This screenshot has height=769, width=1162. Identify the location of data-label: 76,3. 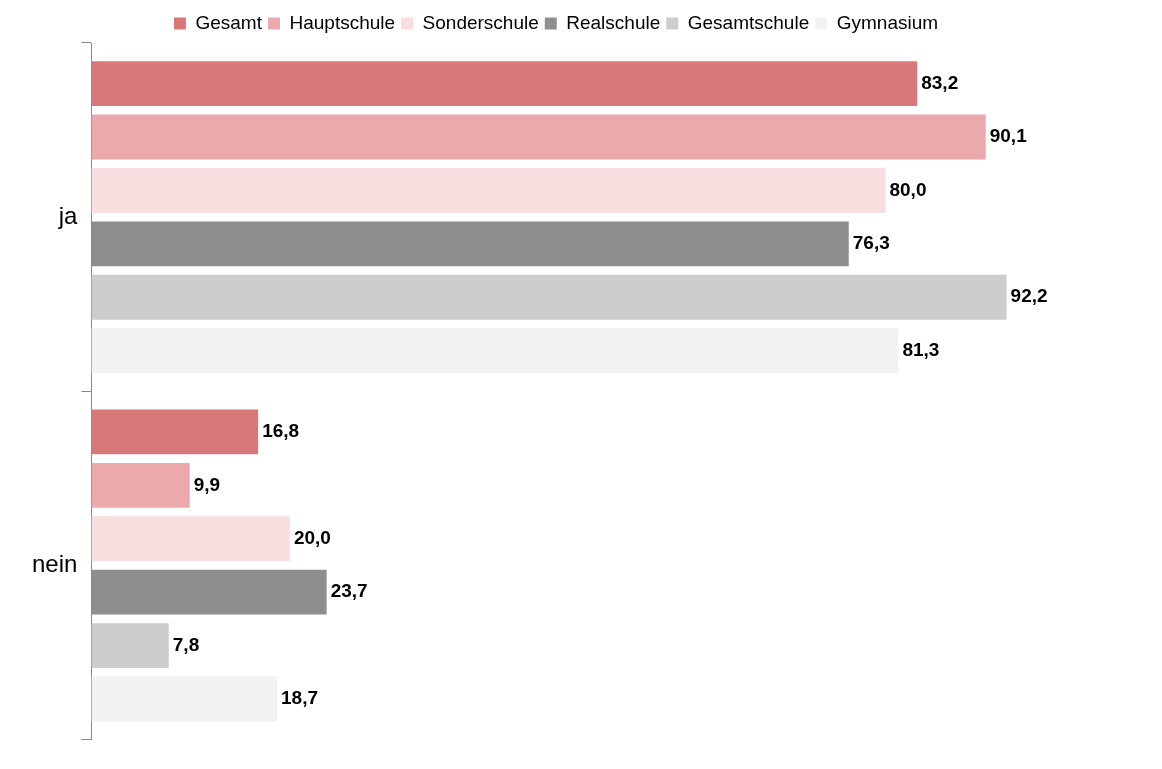
(871, 243).